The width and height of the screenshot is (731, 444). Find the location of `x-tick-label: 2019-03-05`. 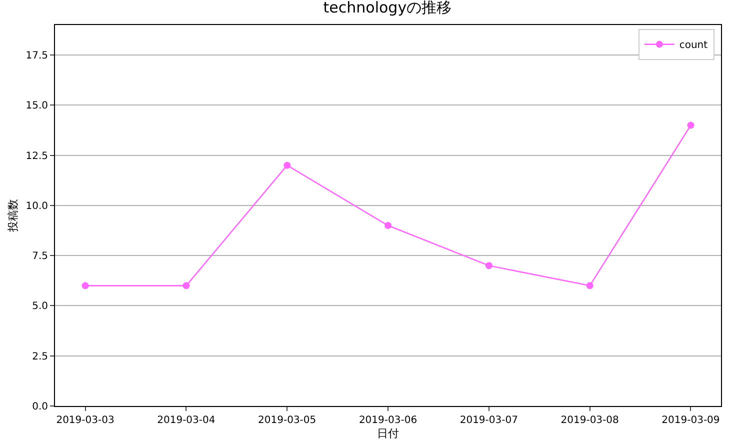

x-tick-label: 2019-03-05 is located at coordinates (287, 420).